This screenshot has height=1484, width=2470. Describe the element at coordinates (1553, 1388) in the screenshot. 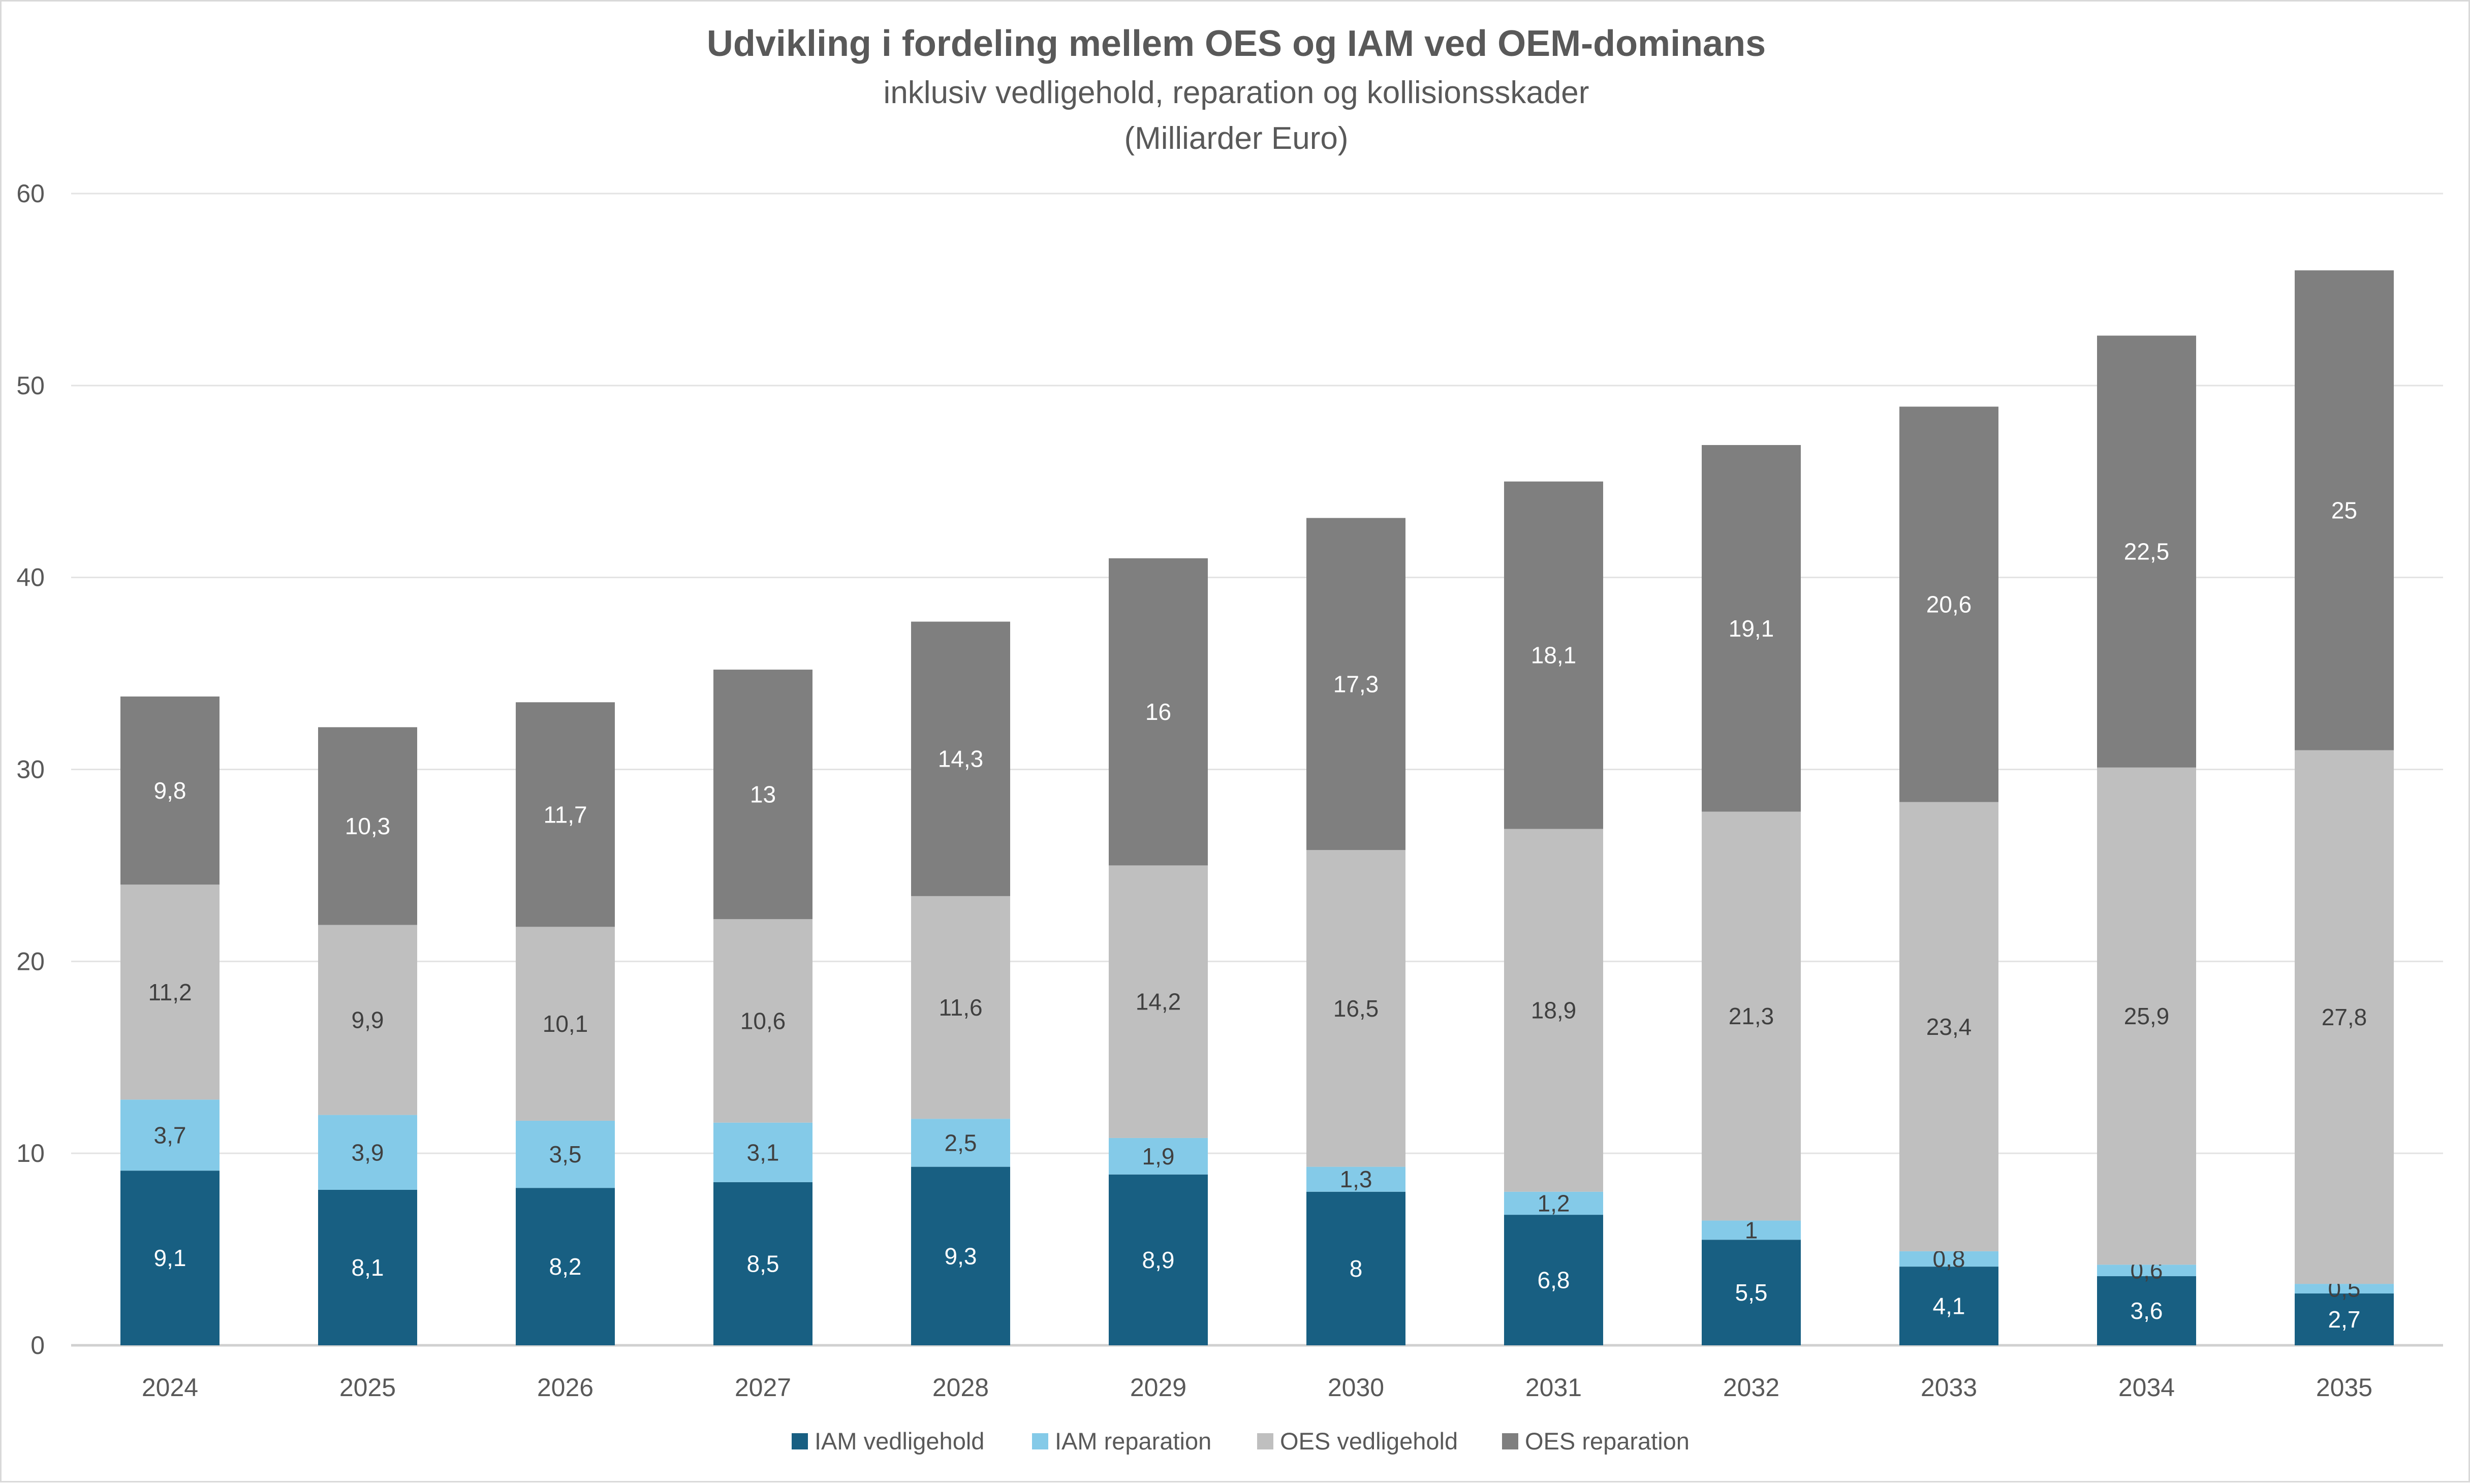

I see `x-tick-label: 2031` at that location.